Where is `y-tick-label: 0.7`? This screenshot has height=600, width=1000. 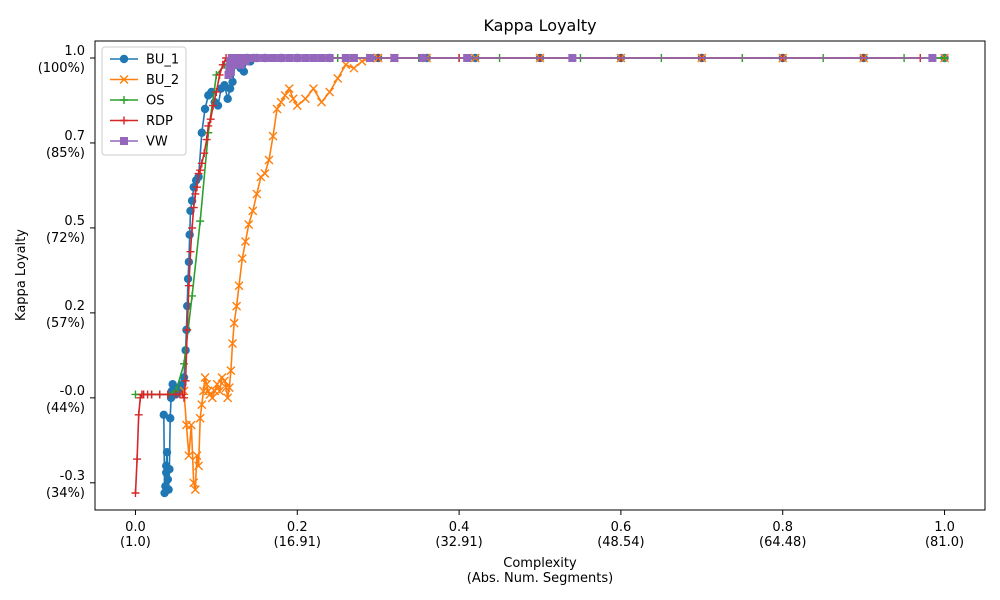
y-tick-label: 0.7 is located at coordinates (74, 136).